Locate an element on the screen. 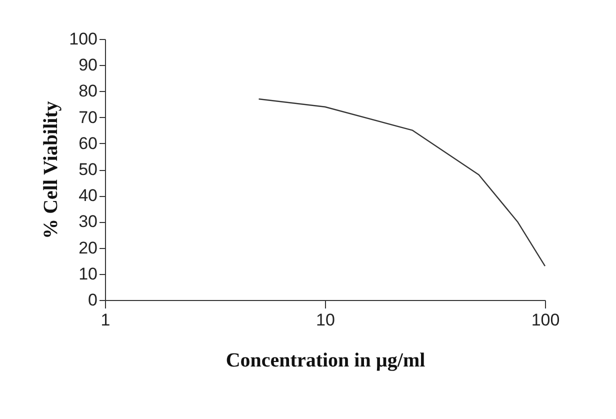 The image size is (616, 419). x-tick-label: 100 is located at coordinates (545, 320).